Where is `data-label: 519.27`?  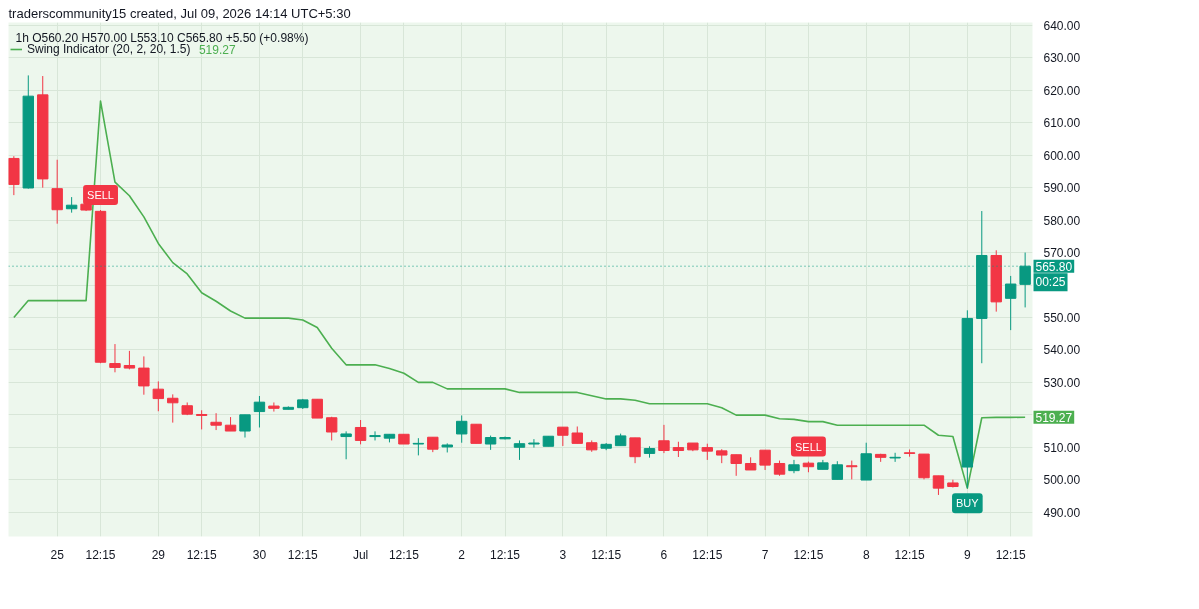 data-label: 519.27 is located at coordinates (1054, 417).